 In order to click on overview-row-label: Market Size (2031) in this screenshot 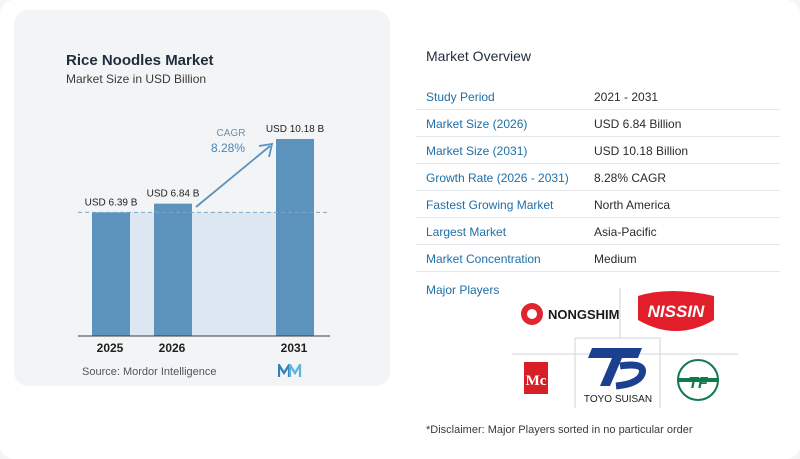, I will do `click(477, 151)`.